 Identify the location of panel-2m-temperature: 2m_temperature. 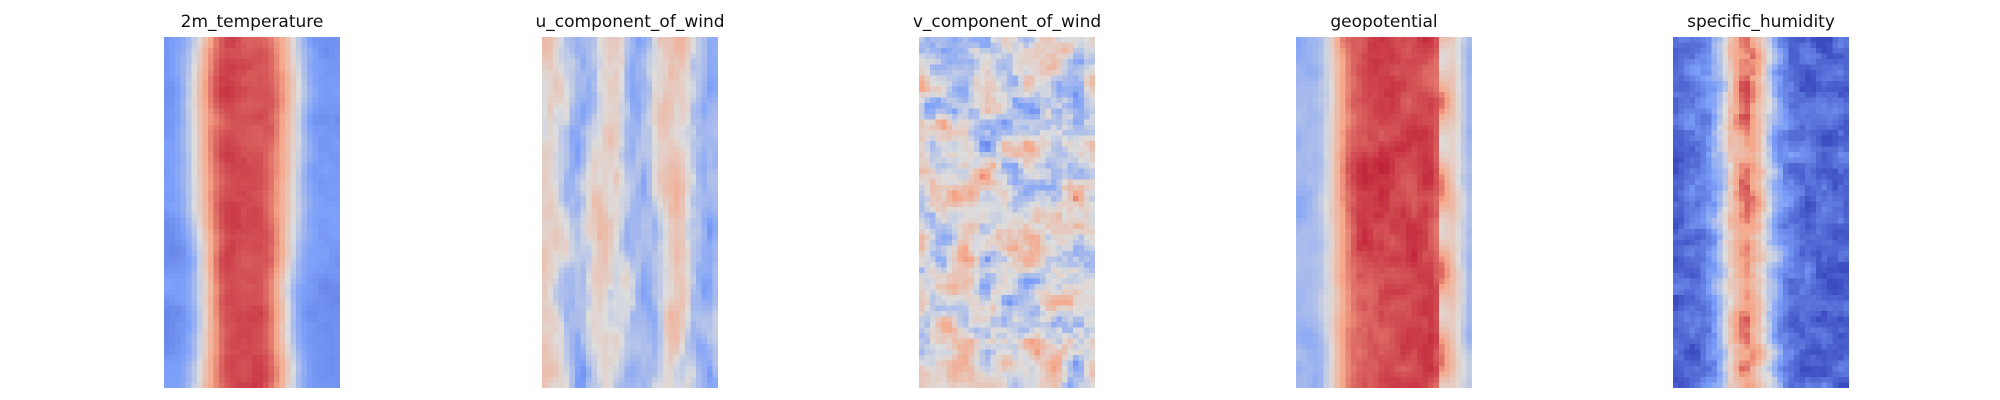
(252, 200).